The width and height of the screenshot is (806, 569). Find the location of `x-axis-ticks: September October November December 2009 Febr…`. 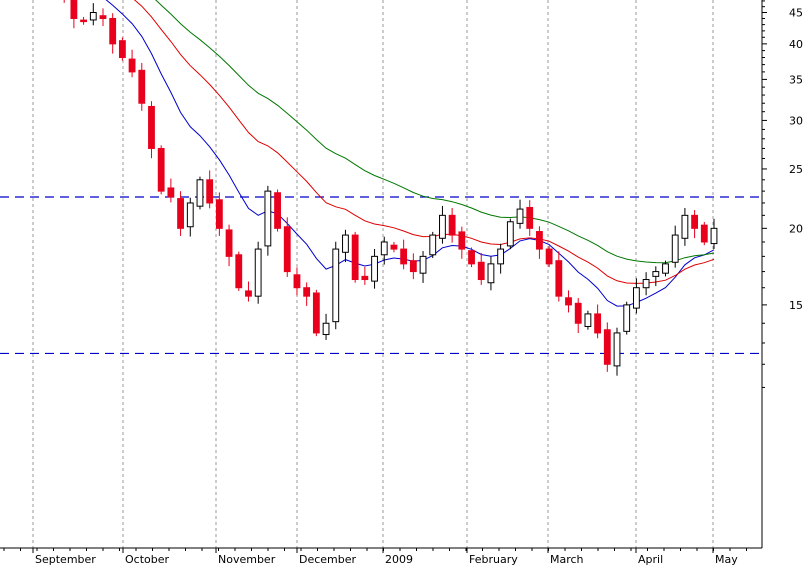

x-axis-ticks: September October November December 2009 Febr… is located at coordinates (375, 557).